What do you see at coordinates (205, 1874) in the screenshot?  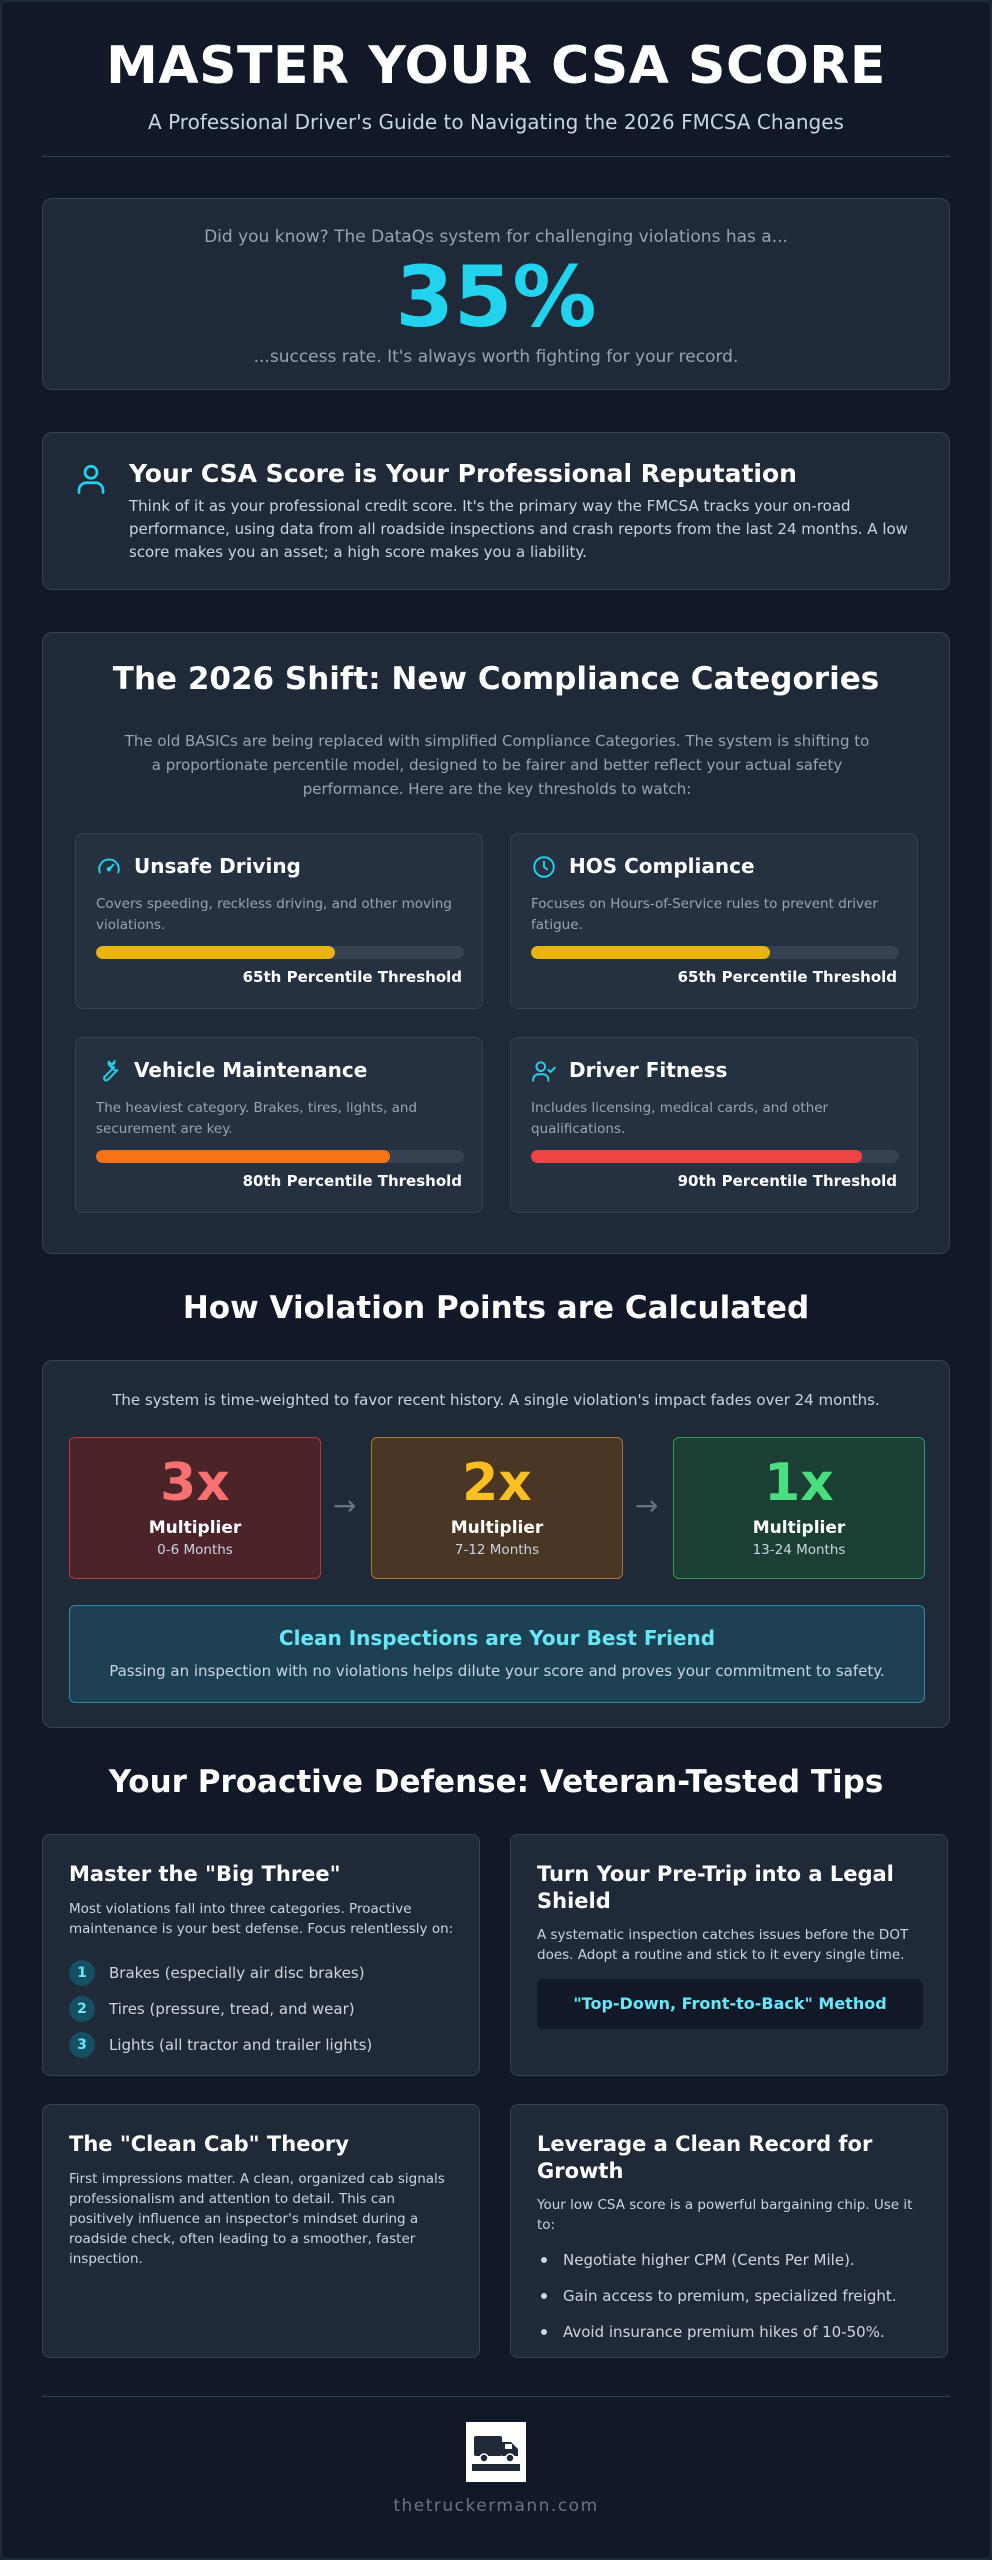 I see `tip-title: Master the "Big Three"` at bounding box center [205, 1874].